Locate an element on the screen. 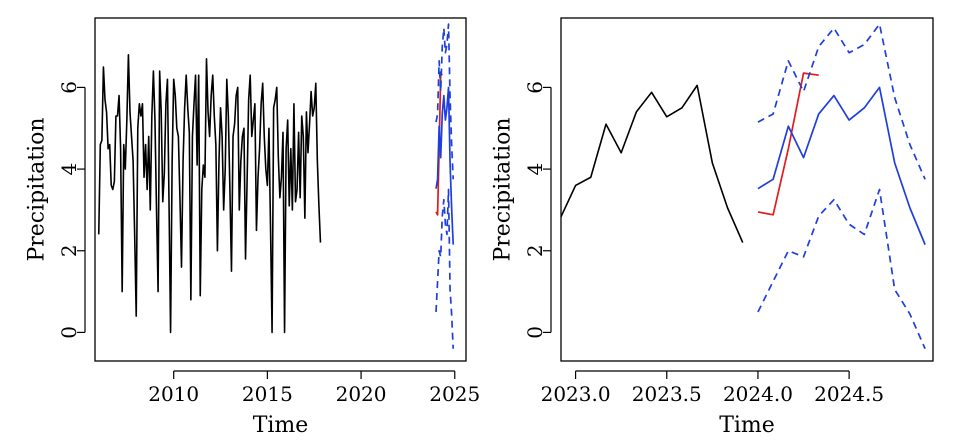 This screenshot has width=956, height=446. x-tick-label: 2025 is located at coordinates (454, 394).